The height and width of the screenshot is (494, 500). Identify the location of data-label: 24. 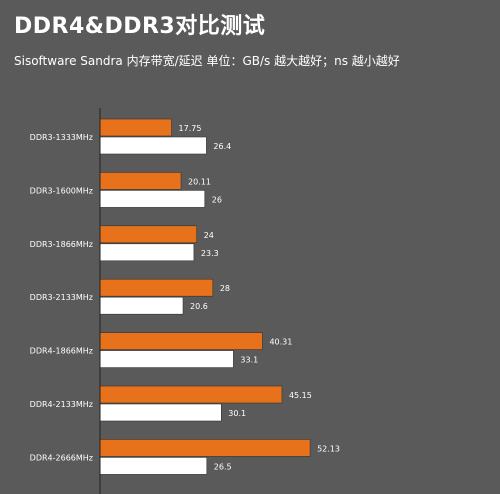
(209, 235).